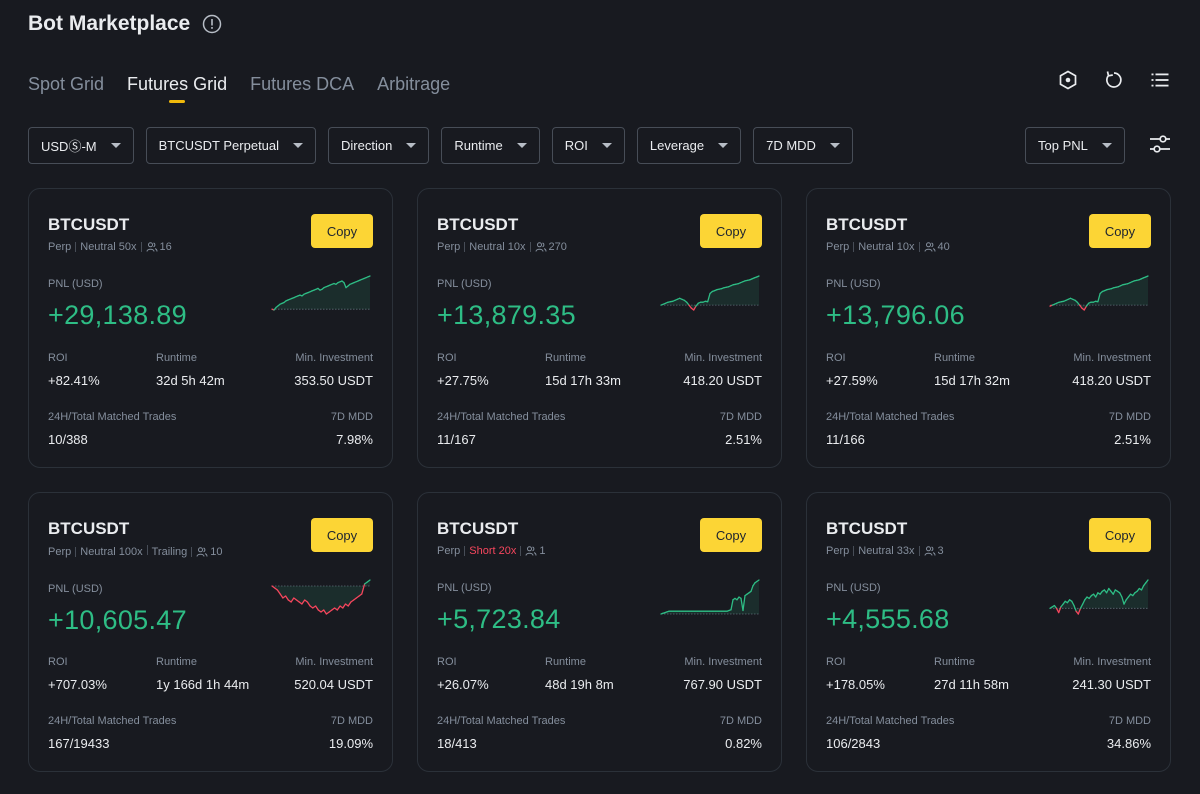 Image resolution: width=1200 pixels, height=794 pixels. What do you see at coordinates (838, 551) in the screenshot?
I see `bot-contract-type: Perp` at bounding box center [838, 551].